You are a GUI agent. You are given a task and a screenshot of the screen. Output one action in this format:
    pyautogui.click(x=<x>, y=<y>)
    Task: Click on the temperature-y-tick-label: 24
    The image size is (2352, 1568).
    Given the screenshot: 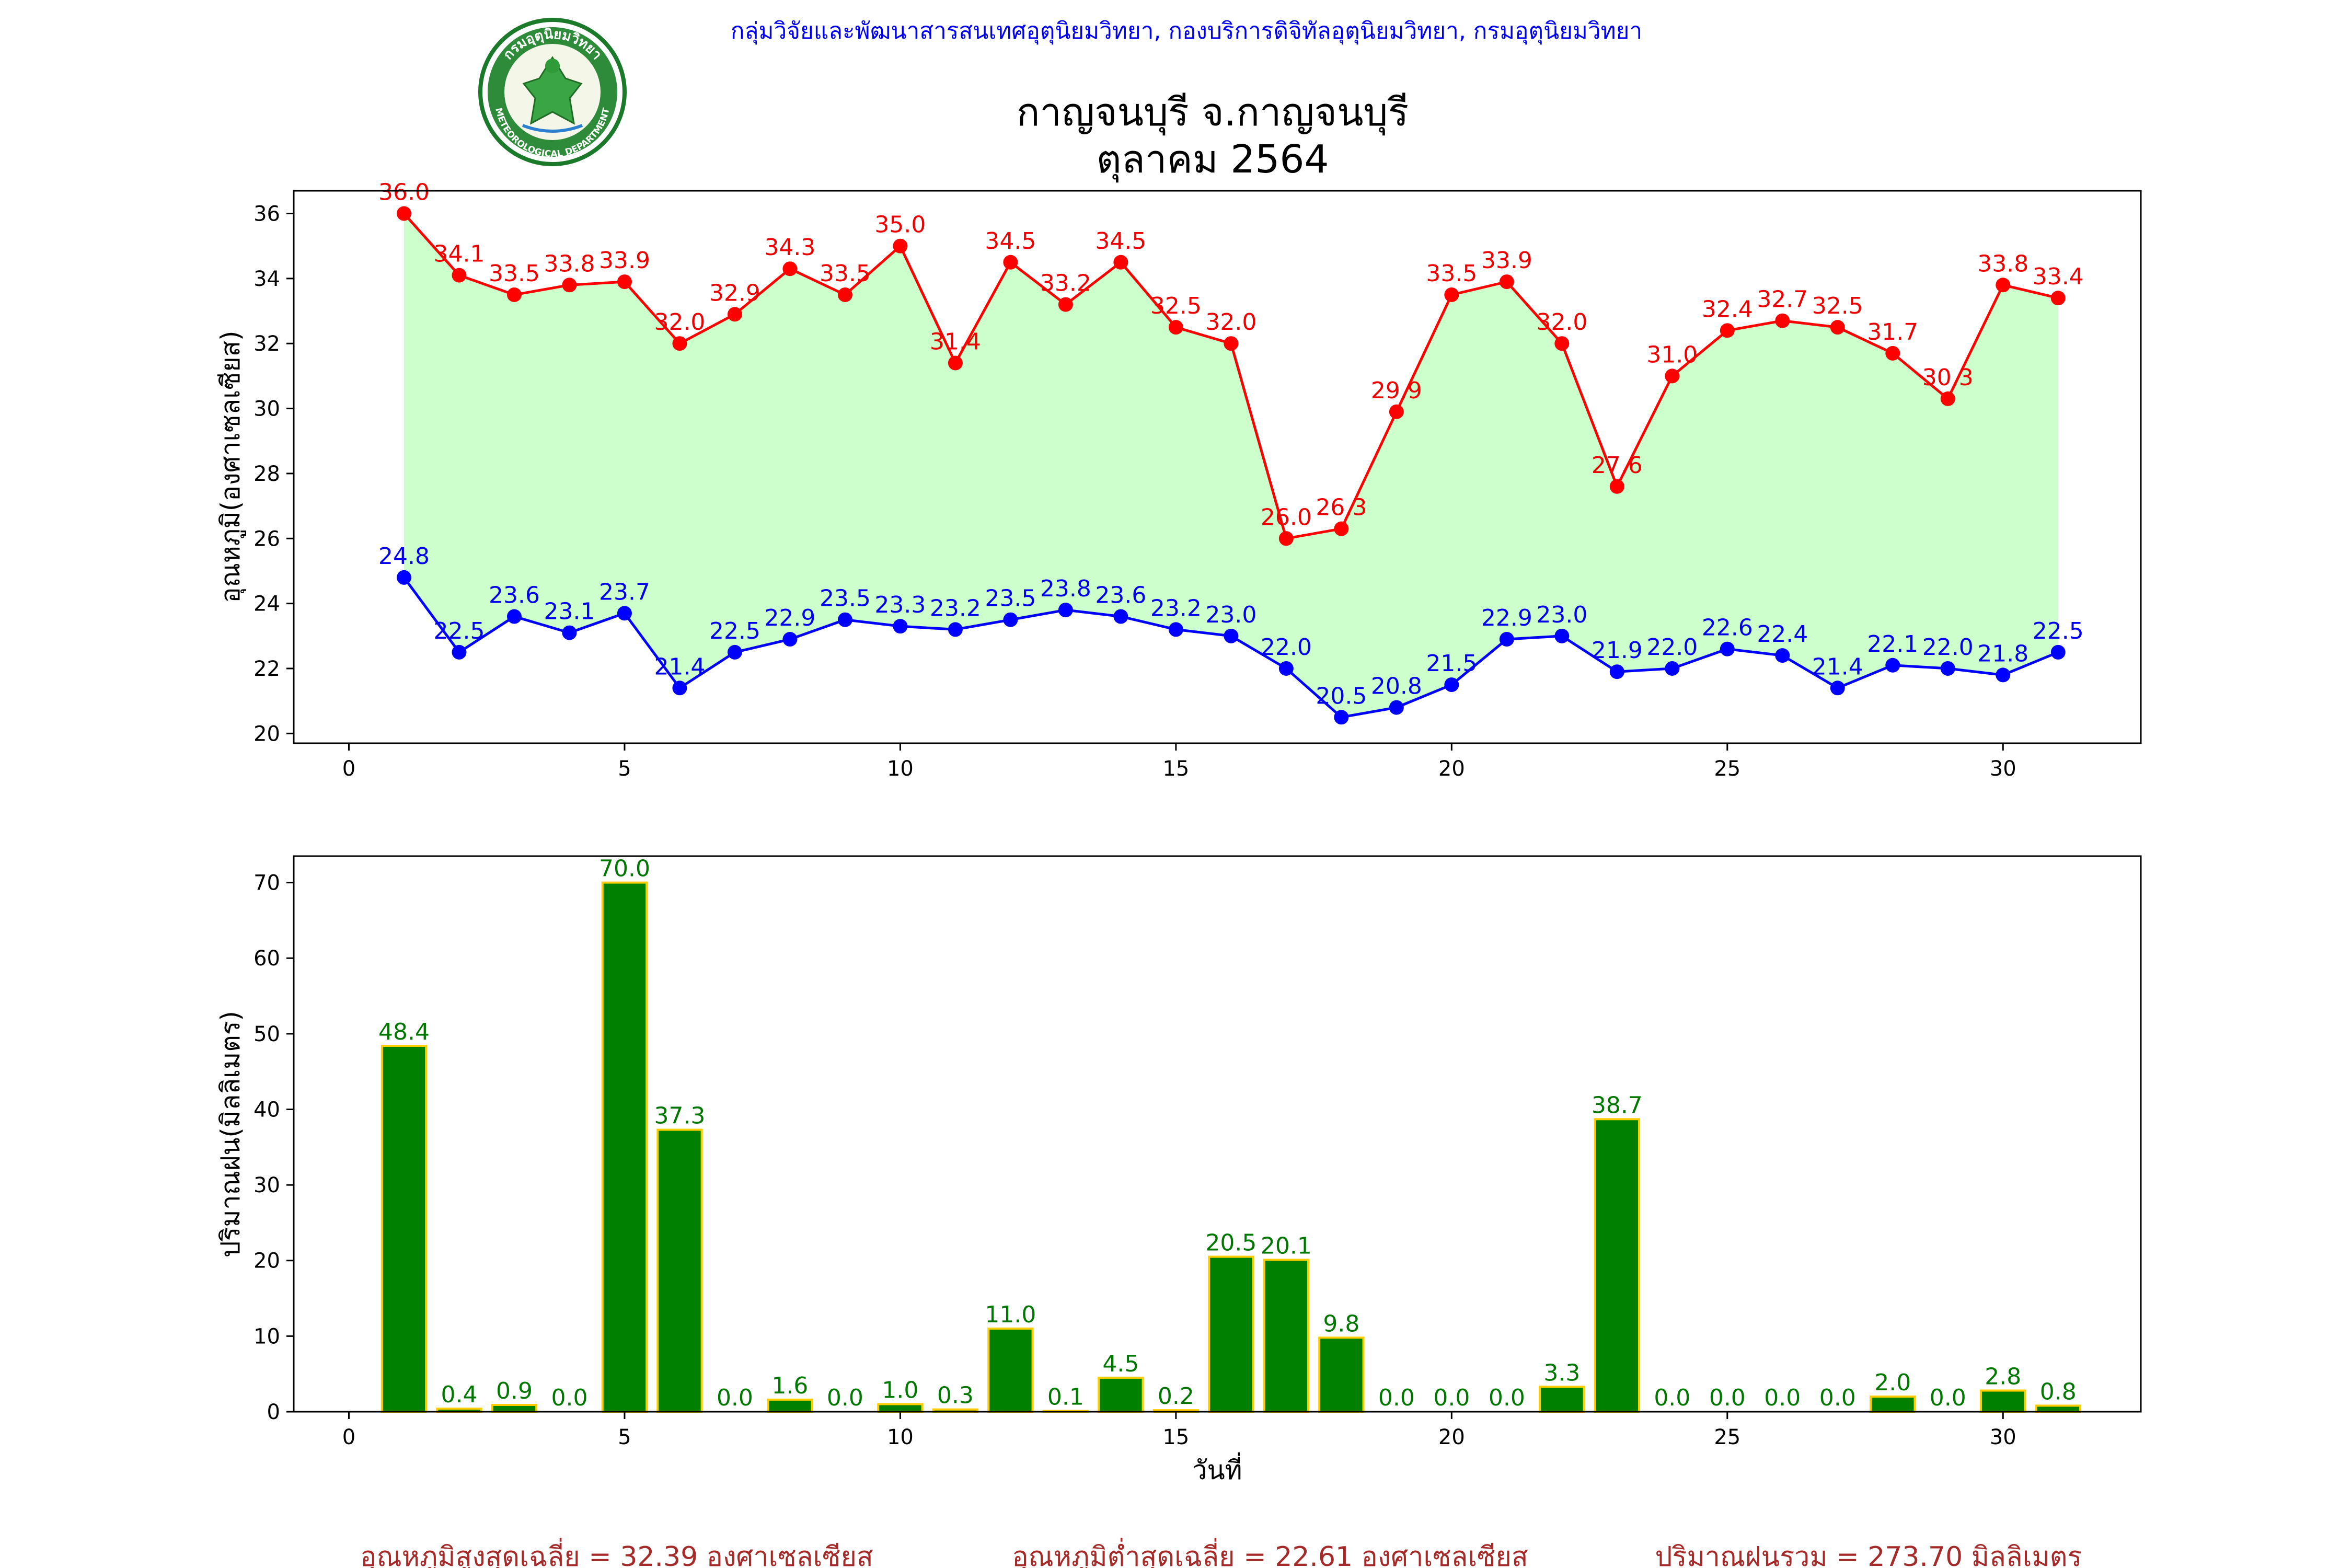 What is the action you would take?
    pyautogui.click(x=266, y=604)
    